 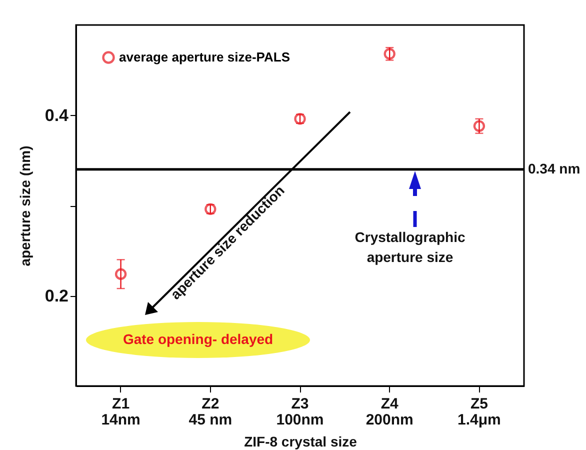 What do you see at coordinates (24, 206) in the screenshot?
I see `y-axis-title: aperture size (nm)` at bounding box center [24, 206].